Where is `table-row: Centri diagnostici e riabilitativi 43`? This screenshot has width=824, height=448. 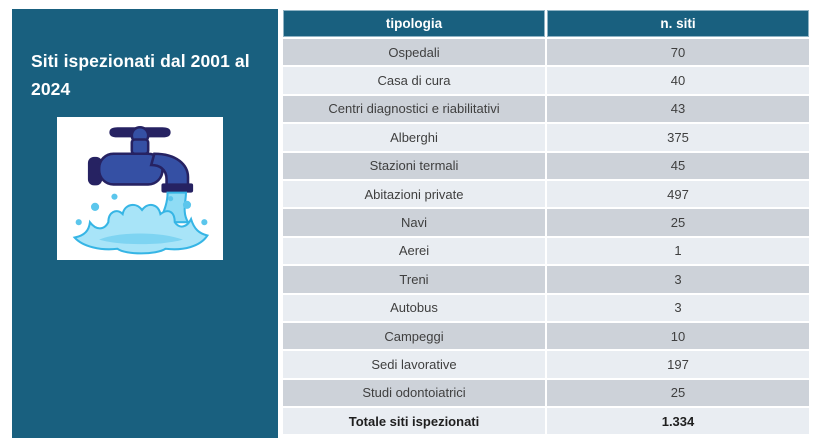 table-row: Centri diagnostici e riabilitativi 43 is located at coordinates (546, 109).